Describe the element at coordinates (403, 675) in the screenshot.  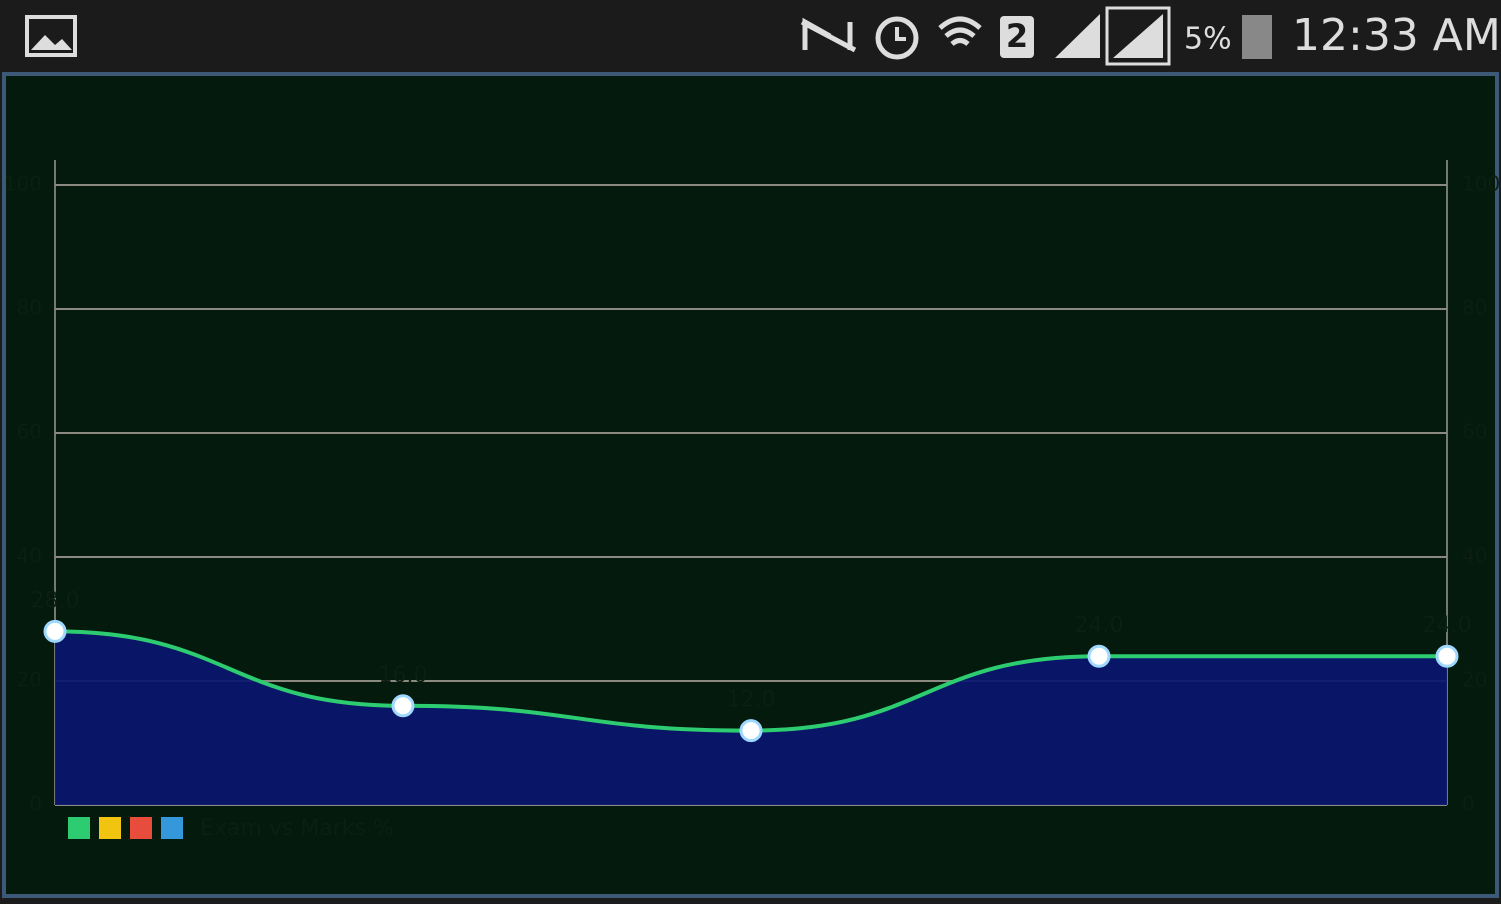
I see `value-label: 16.0` at that location.